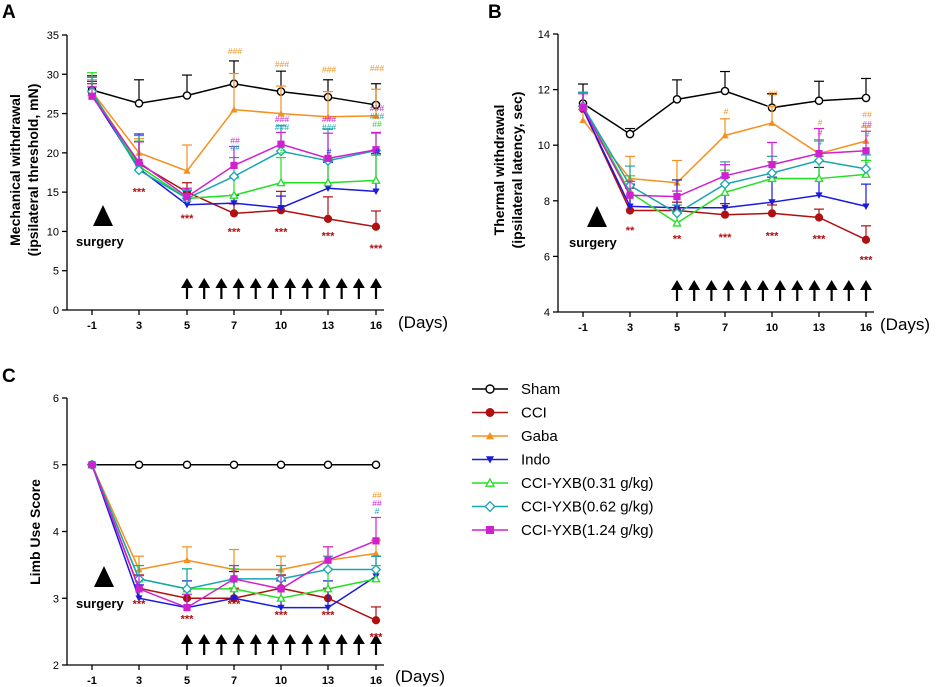 This screenshot has height=687, width=941. Describe the element at coordinates (53, 36) in the screenshot. I see `y-tick-label: 35` at that location.